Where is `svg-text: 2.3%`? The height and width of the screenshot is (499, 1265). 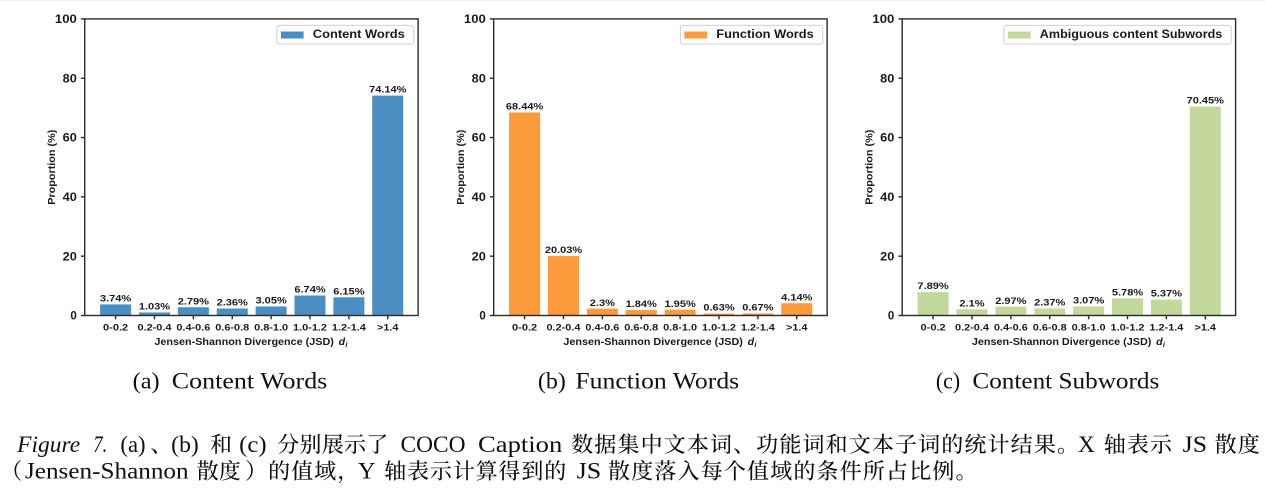 svg-text: 2.3% is located at coordinates (603, 303).